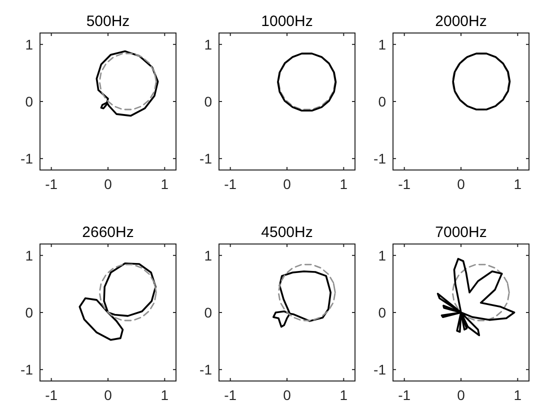 The height and width of the screenshot is (414, 545). I want to click on chart-title: 500Hz, so click(108, 21).